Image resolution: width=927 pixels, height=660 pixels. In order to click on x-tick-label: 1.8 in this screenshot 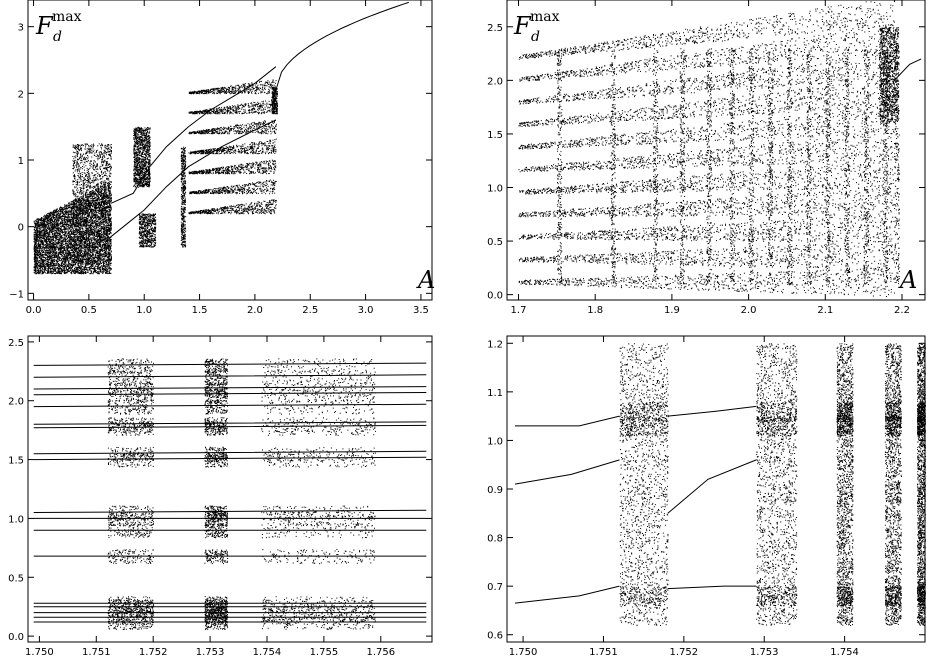, I will do `click(595, 310)`.